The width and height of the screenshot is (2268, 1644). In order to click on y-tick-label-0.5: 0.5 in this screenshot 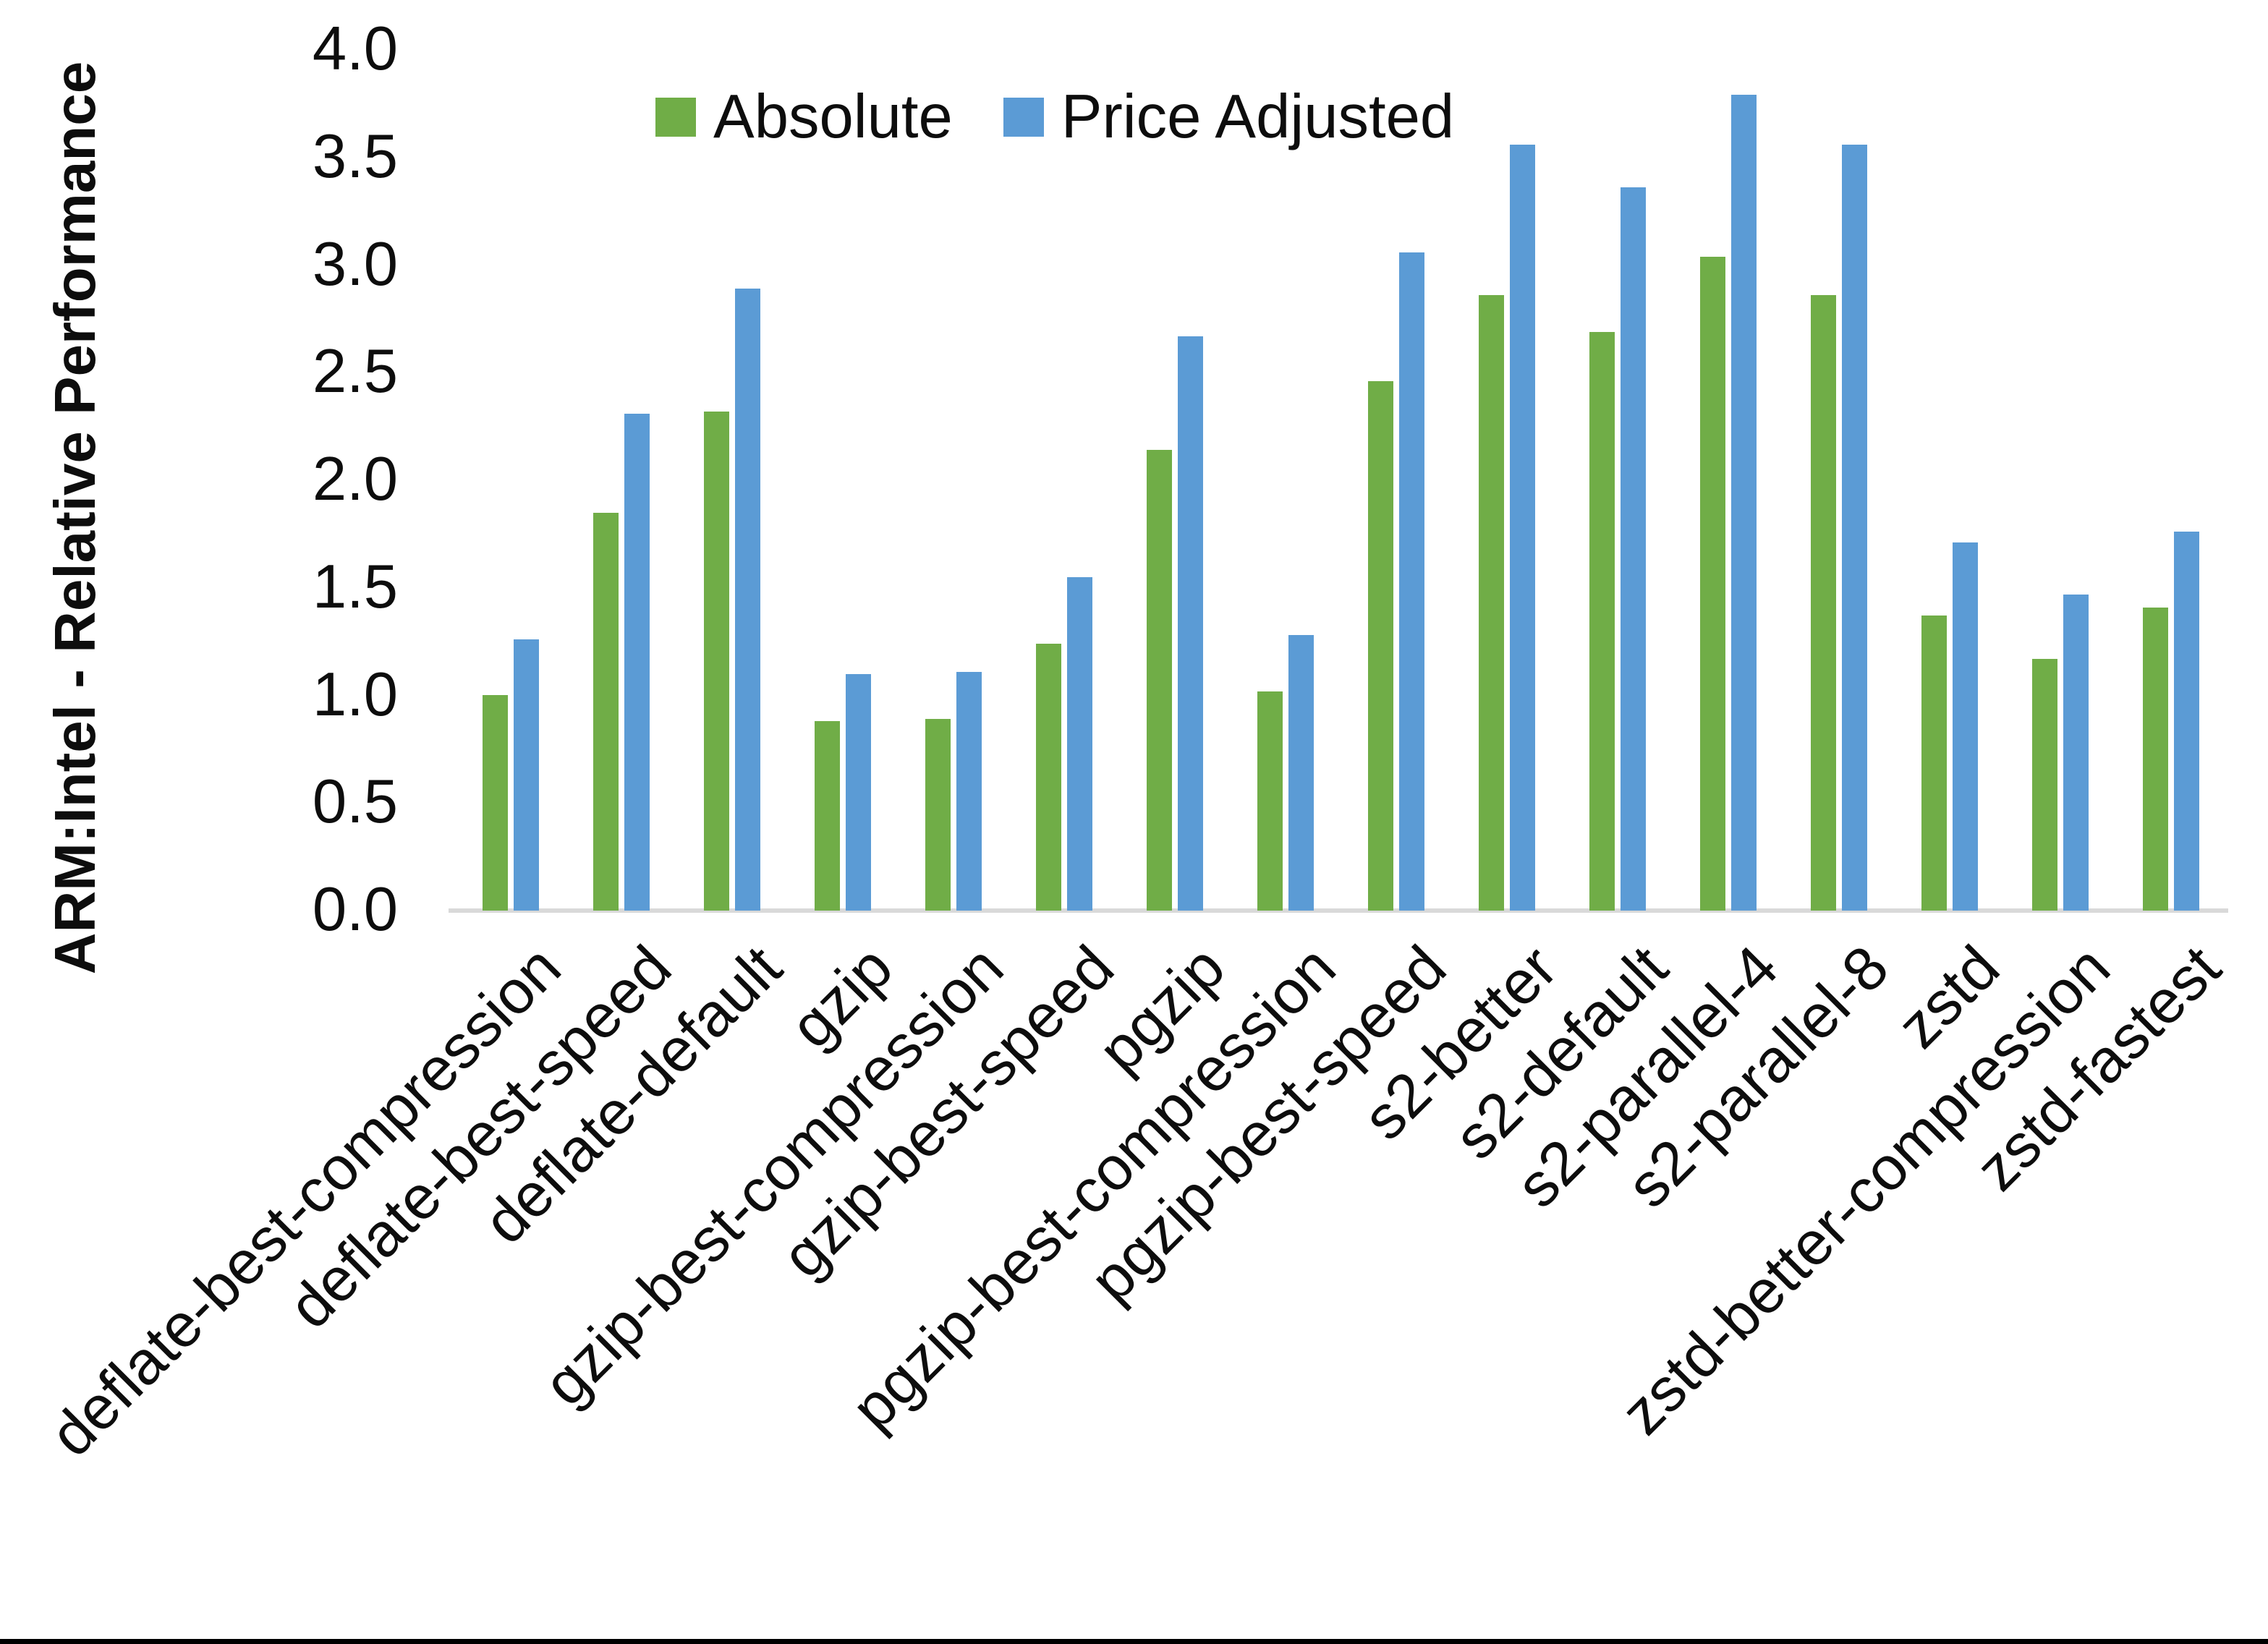, I will do `click(355, 802)`.